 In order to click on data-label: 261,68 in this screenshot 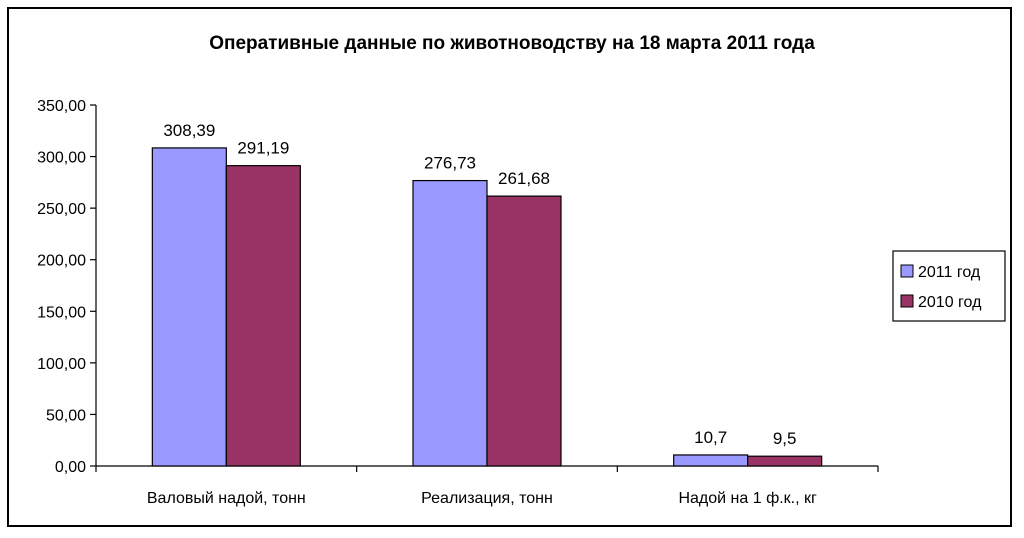, I will do `click(524, 178)`.